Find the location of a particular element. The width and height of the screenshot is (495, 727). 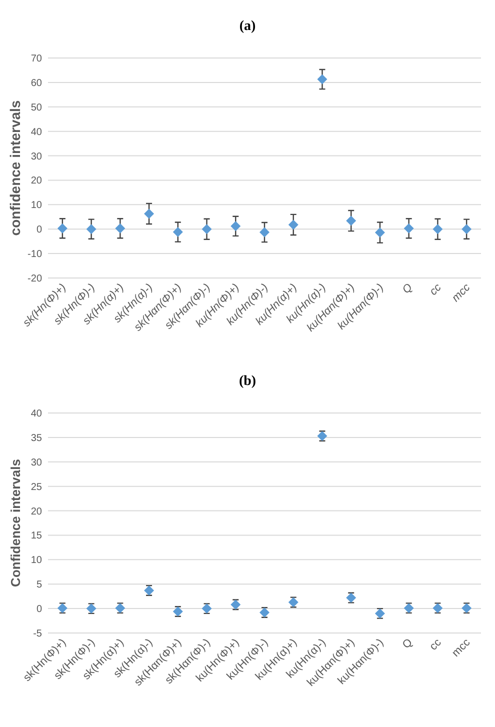

chart-title: (b) is located at coordinates (247, 381).